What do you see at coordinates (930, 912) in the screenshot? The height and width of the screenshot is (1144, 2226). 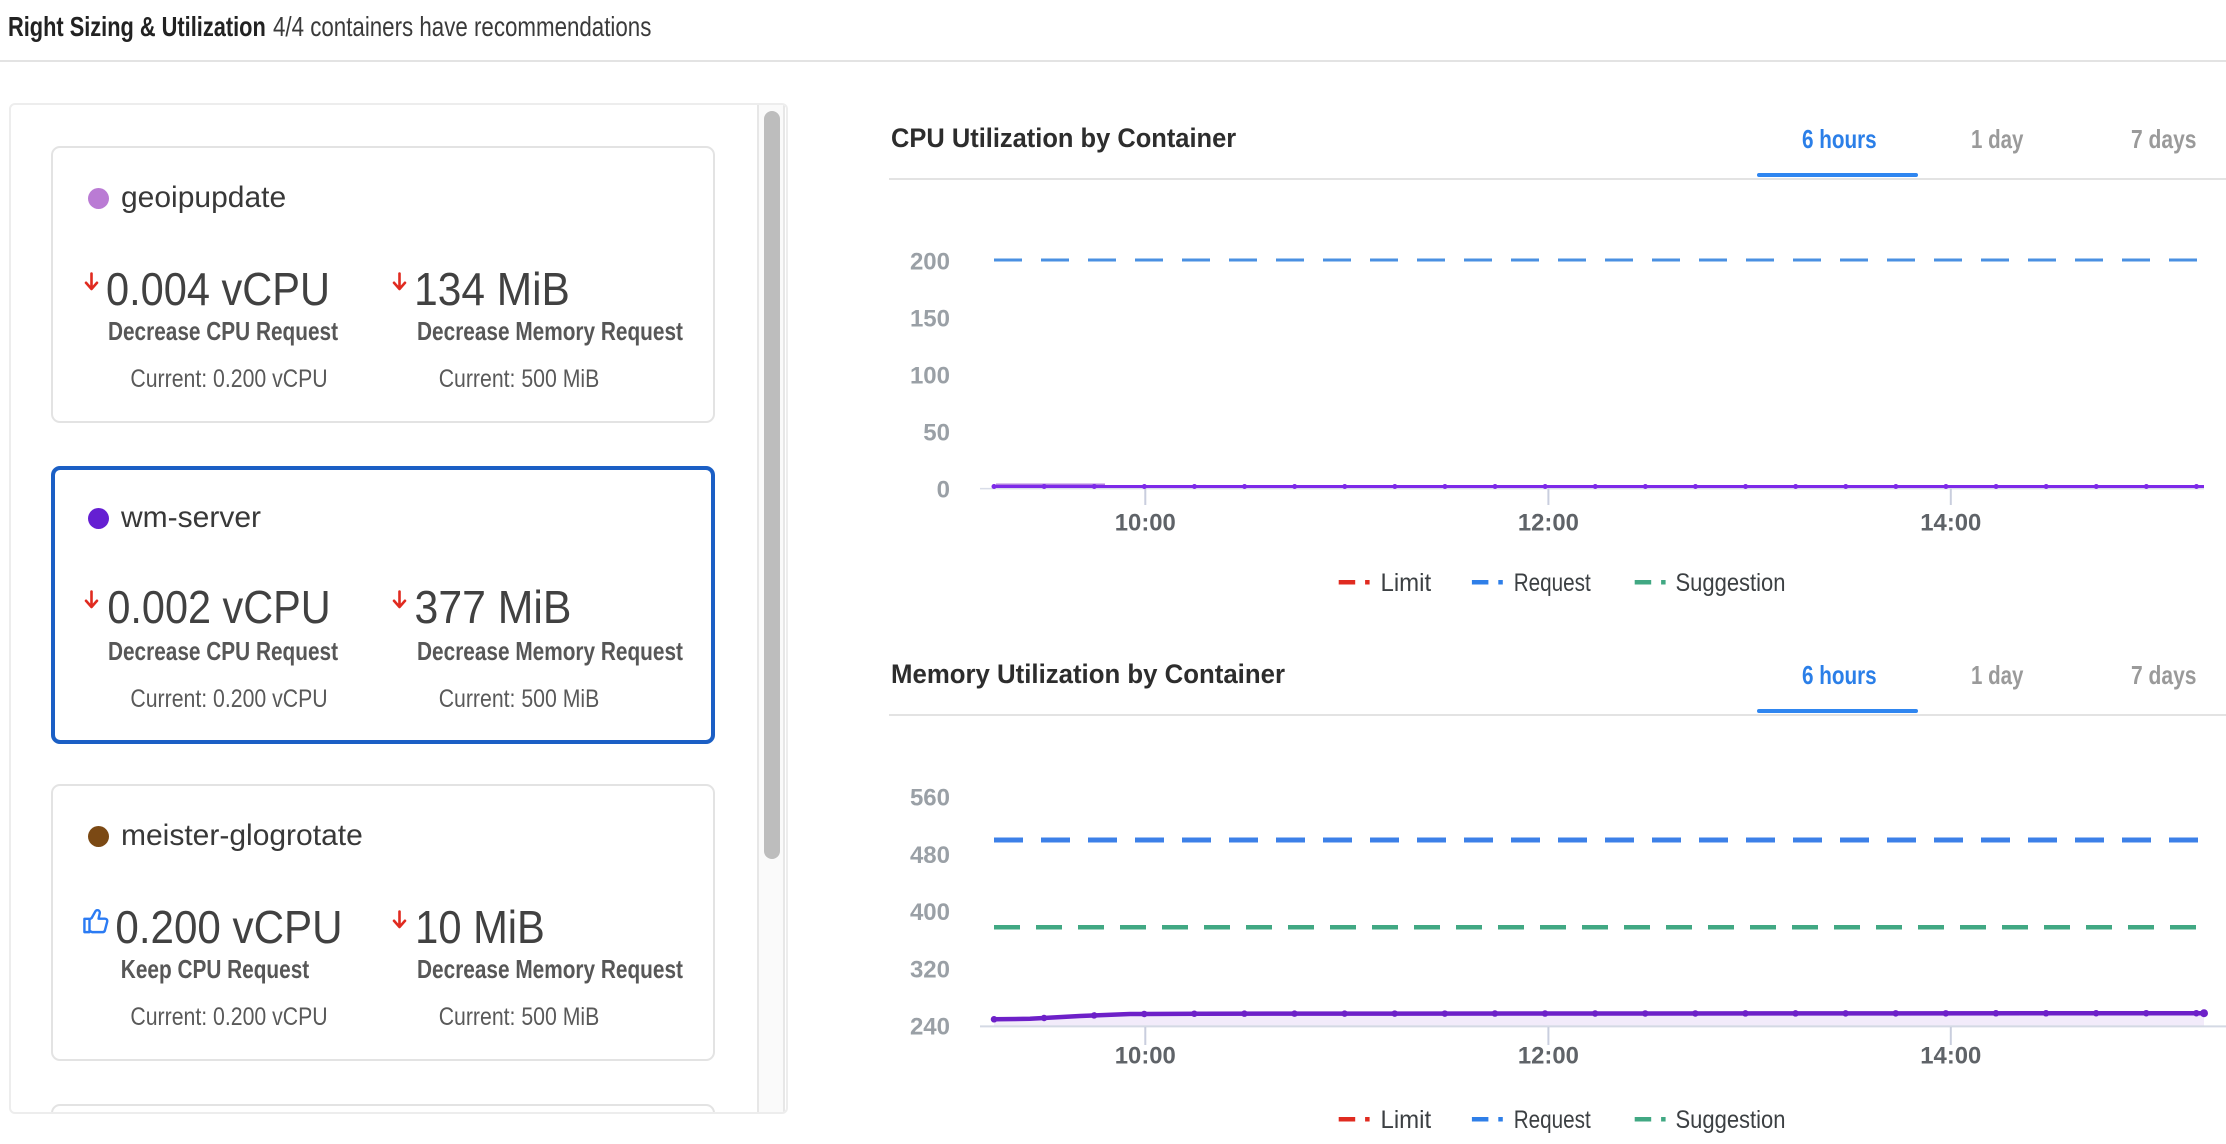 I see `svg-text: 400` at bounding box center [930, 912].